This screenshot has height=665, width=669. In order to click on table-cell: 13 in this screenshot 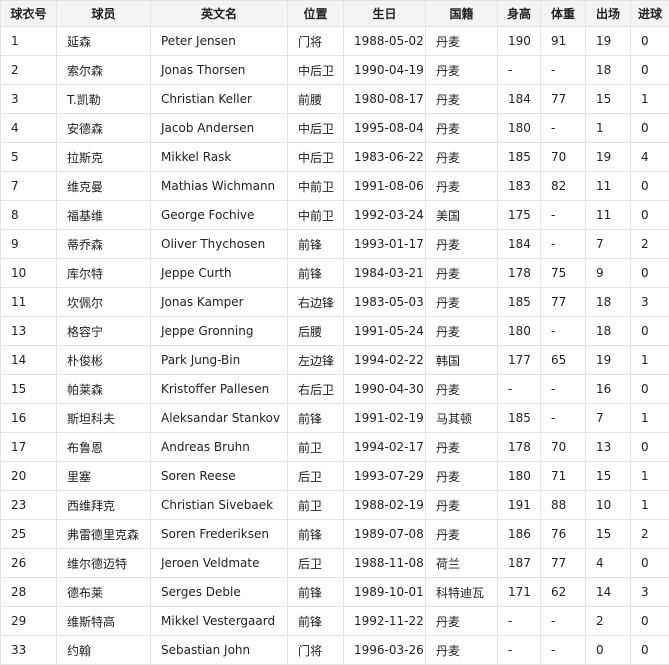, I will do `click(608, 447)`.